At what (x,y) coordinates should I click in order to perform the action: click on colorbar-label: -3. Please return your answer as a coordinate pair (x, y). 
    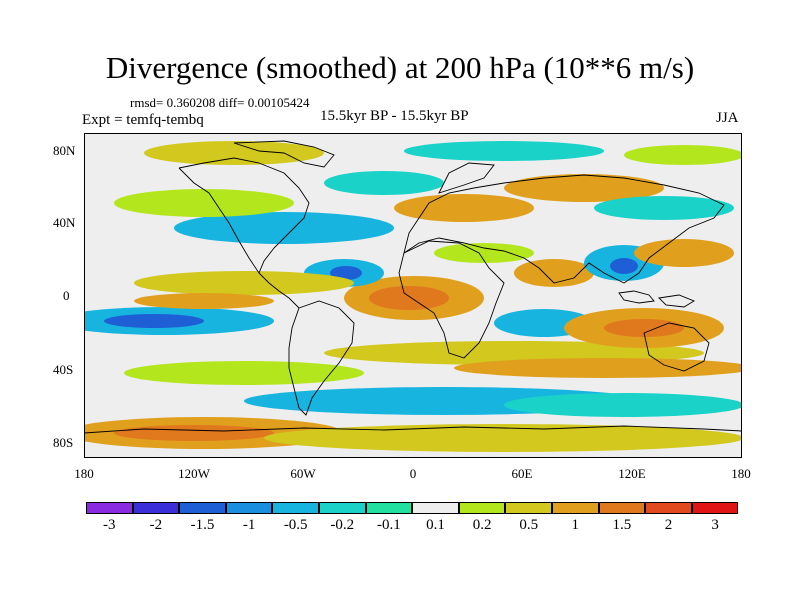
    Looking at the image, I should click on (109, 525).